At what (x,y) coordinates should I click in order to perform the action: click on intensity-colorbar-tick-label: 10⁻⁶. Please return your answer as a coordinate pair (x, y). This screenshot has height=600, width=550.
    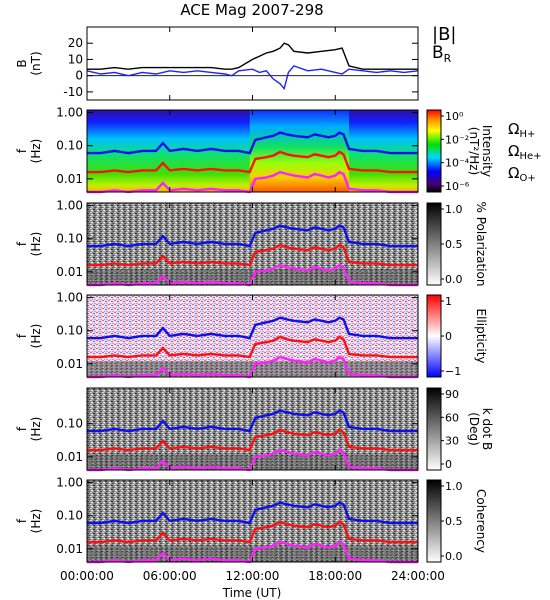
    Looking at the image, I should click on (457, 186).